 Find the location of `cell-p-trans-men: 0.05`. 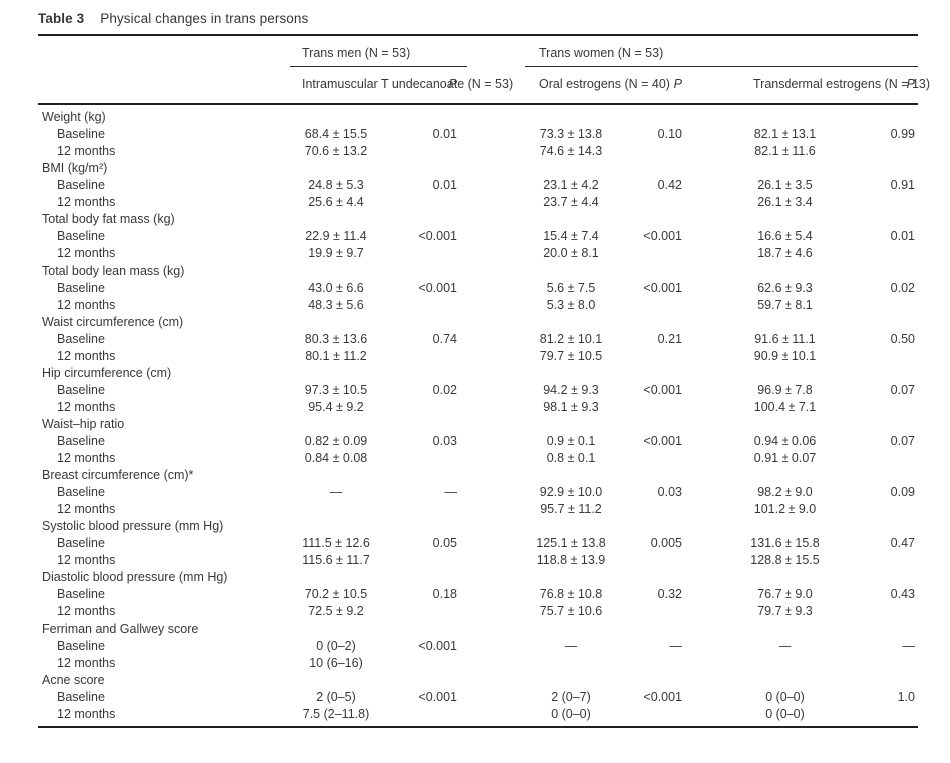

cell-p-trans-men: 0.05 is located at coordinates (444, 543).